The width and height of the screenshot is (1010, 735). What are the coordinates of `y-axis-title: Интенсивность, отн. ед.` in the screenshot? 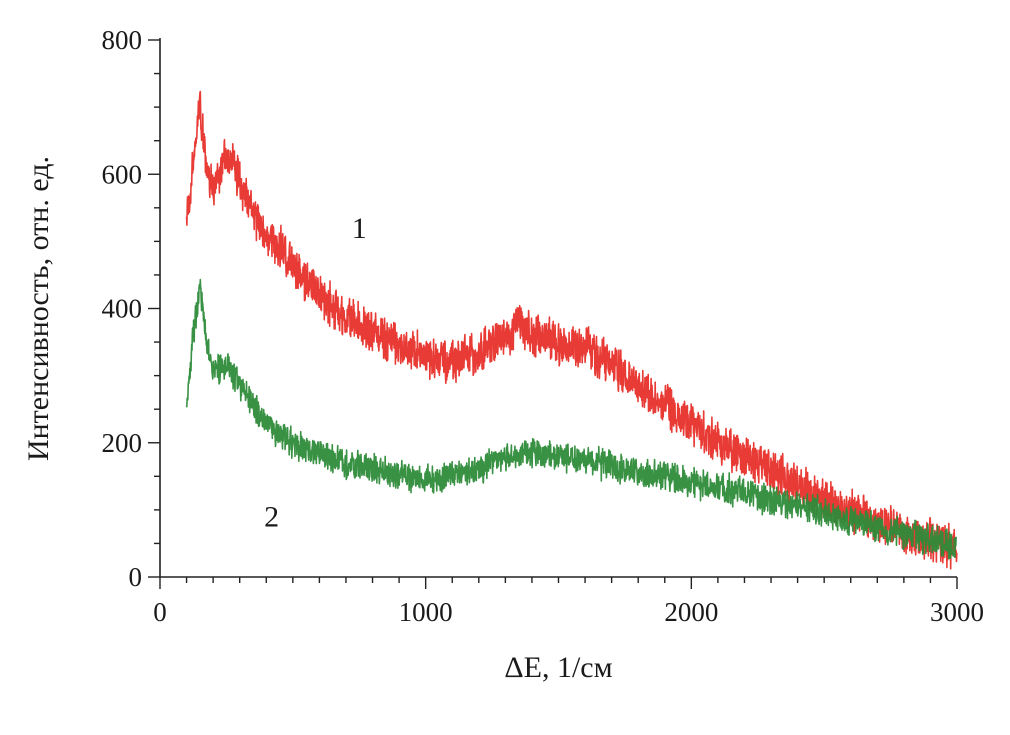 It's located at (38, 308).